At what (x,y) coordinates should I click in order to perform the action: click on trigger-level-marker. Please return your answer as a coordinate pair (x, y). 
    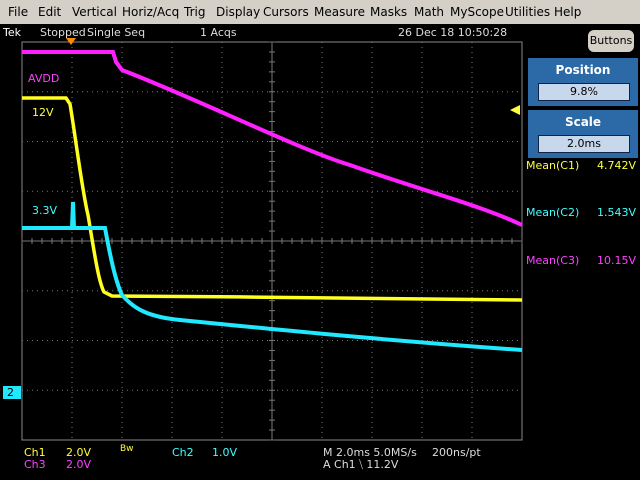
    Looking at the image, I should click on (515, 110).